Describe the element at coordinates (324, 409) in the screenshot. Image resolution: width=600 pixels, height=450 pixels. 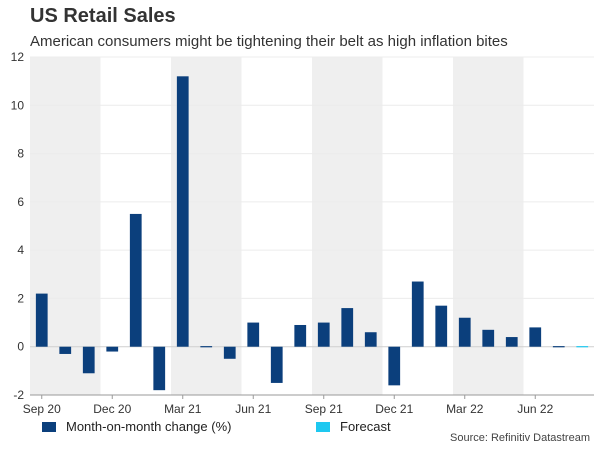
I see `x-tick-label: Sep 21` at that location.